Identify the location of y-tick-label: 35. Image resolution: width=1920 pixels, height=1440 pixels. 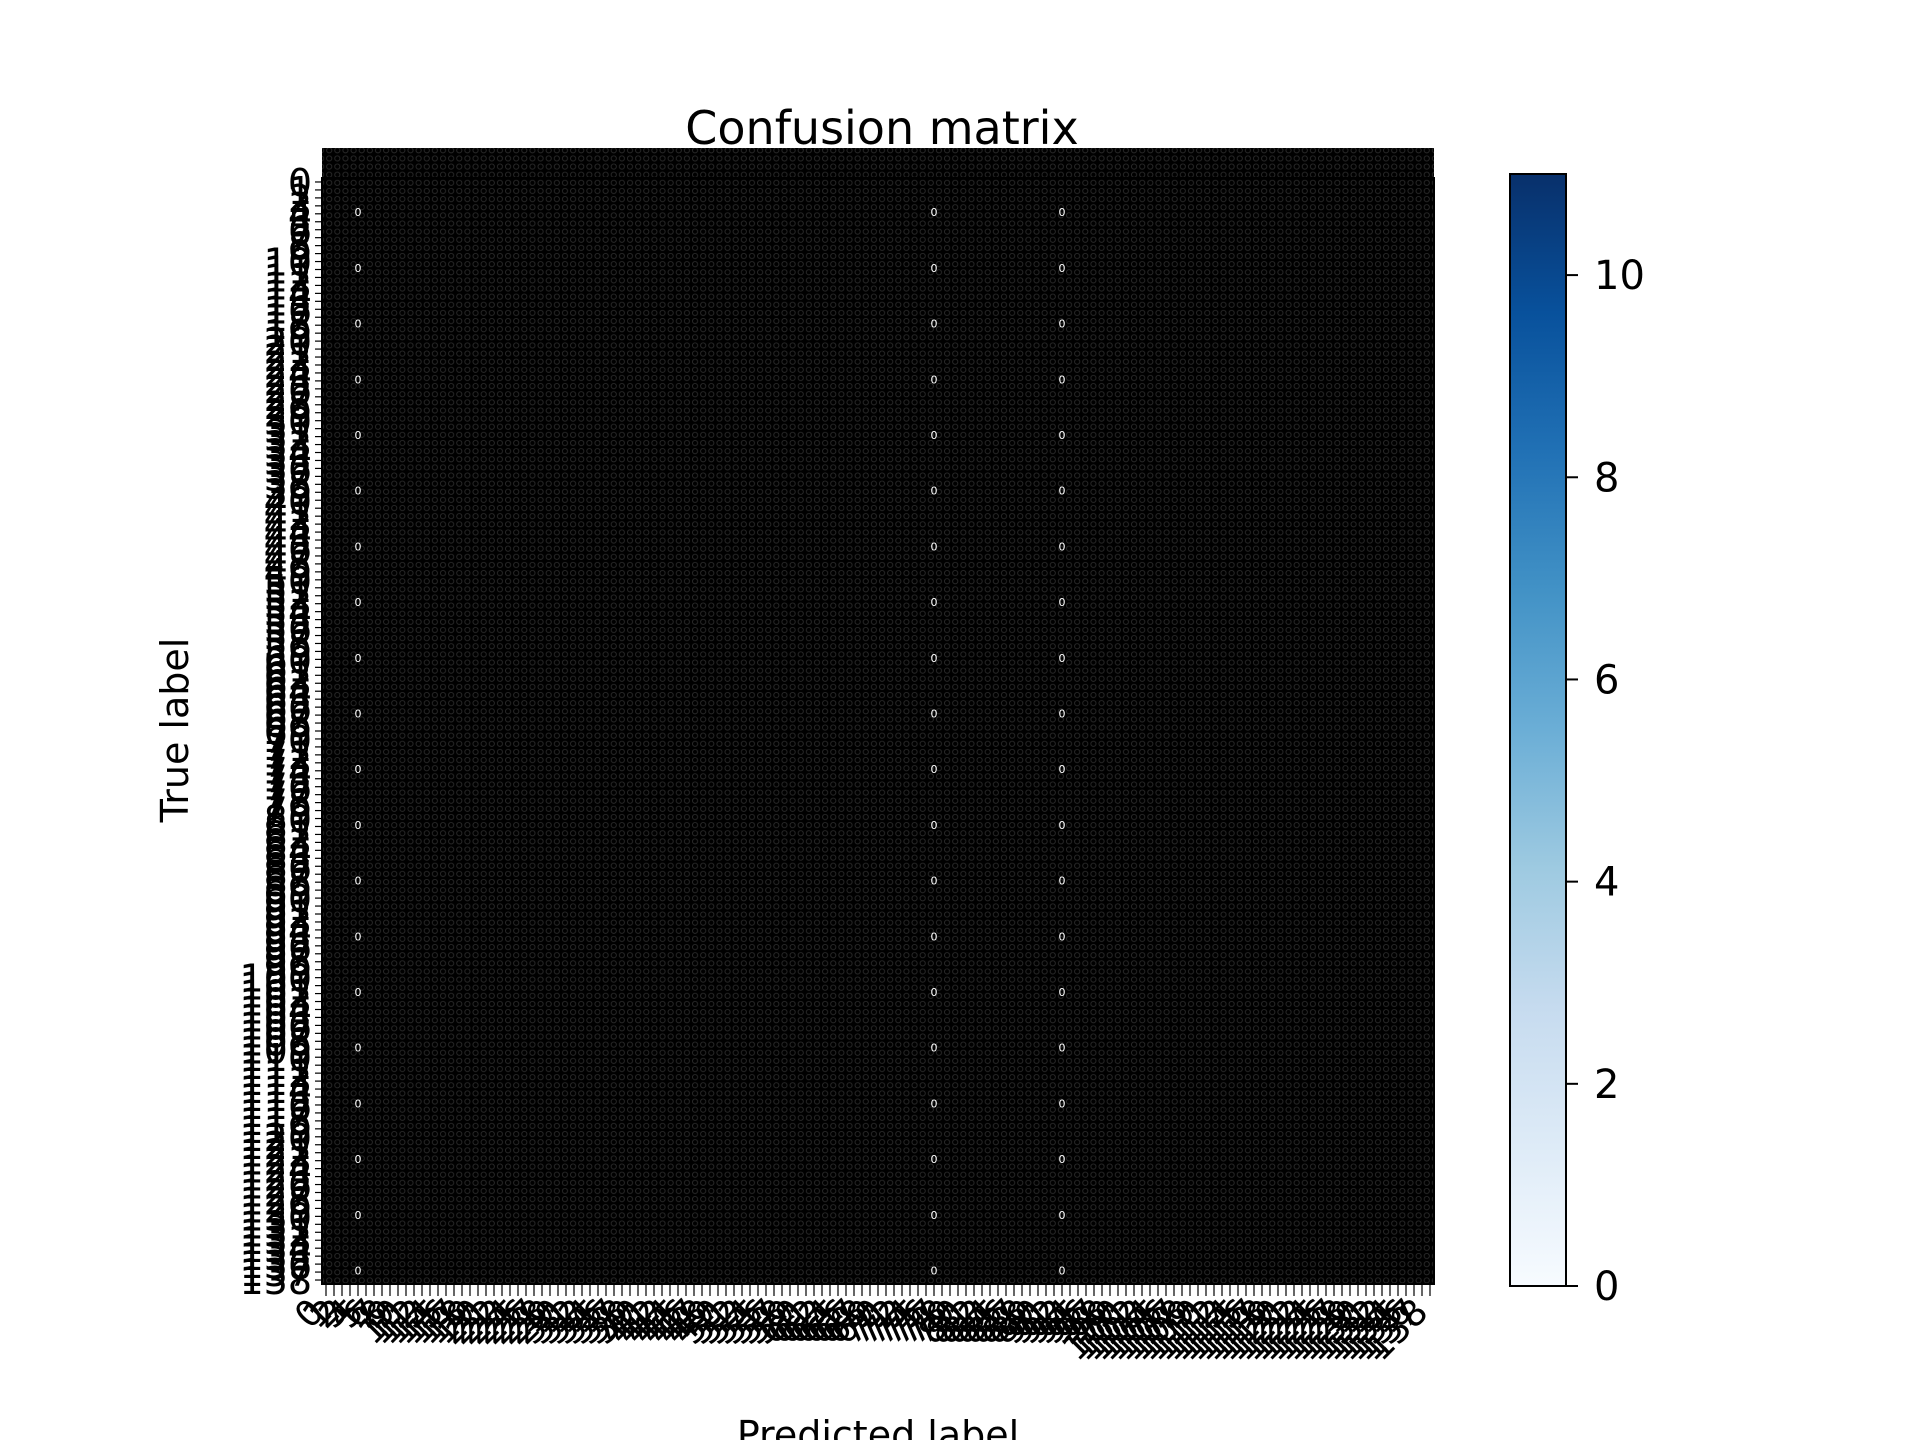
(288, 461).